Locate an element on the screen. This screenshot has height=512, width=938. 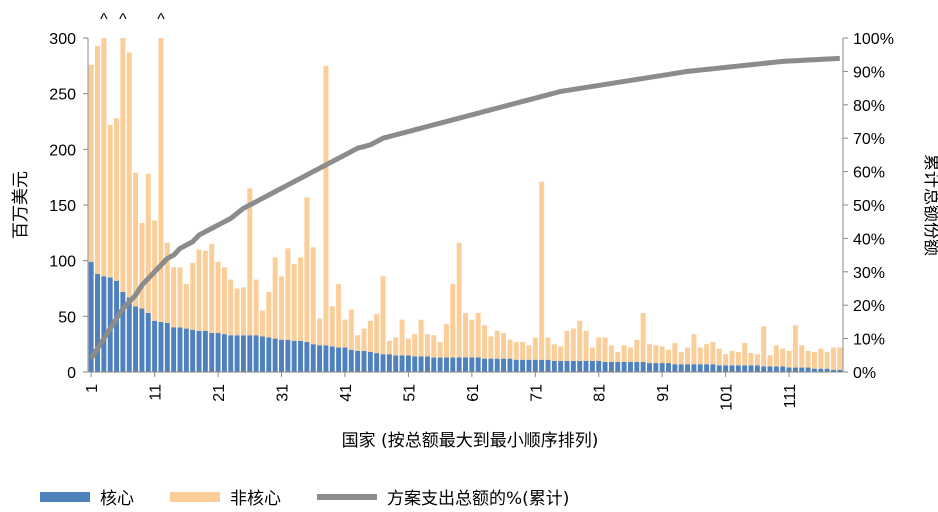
legend-swatch-noncore is located at coordinates (195, 496).